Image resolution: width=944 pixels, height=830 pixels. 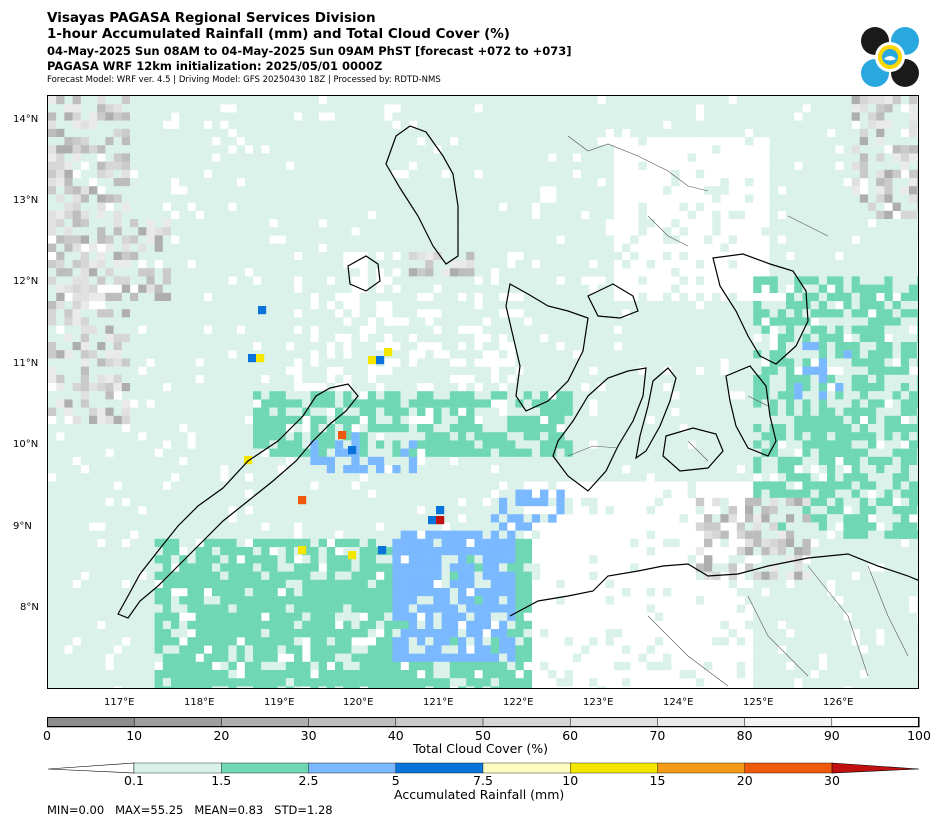 What do you see at coordinates (657, 735) in the screenshot?
I see `cloud-colorbar-tick: 70` at bounding box center [657, 735].